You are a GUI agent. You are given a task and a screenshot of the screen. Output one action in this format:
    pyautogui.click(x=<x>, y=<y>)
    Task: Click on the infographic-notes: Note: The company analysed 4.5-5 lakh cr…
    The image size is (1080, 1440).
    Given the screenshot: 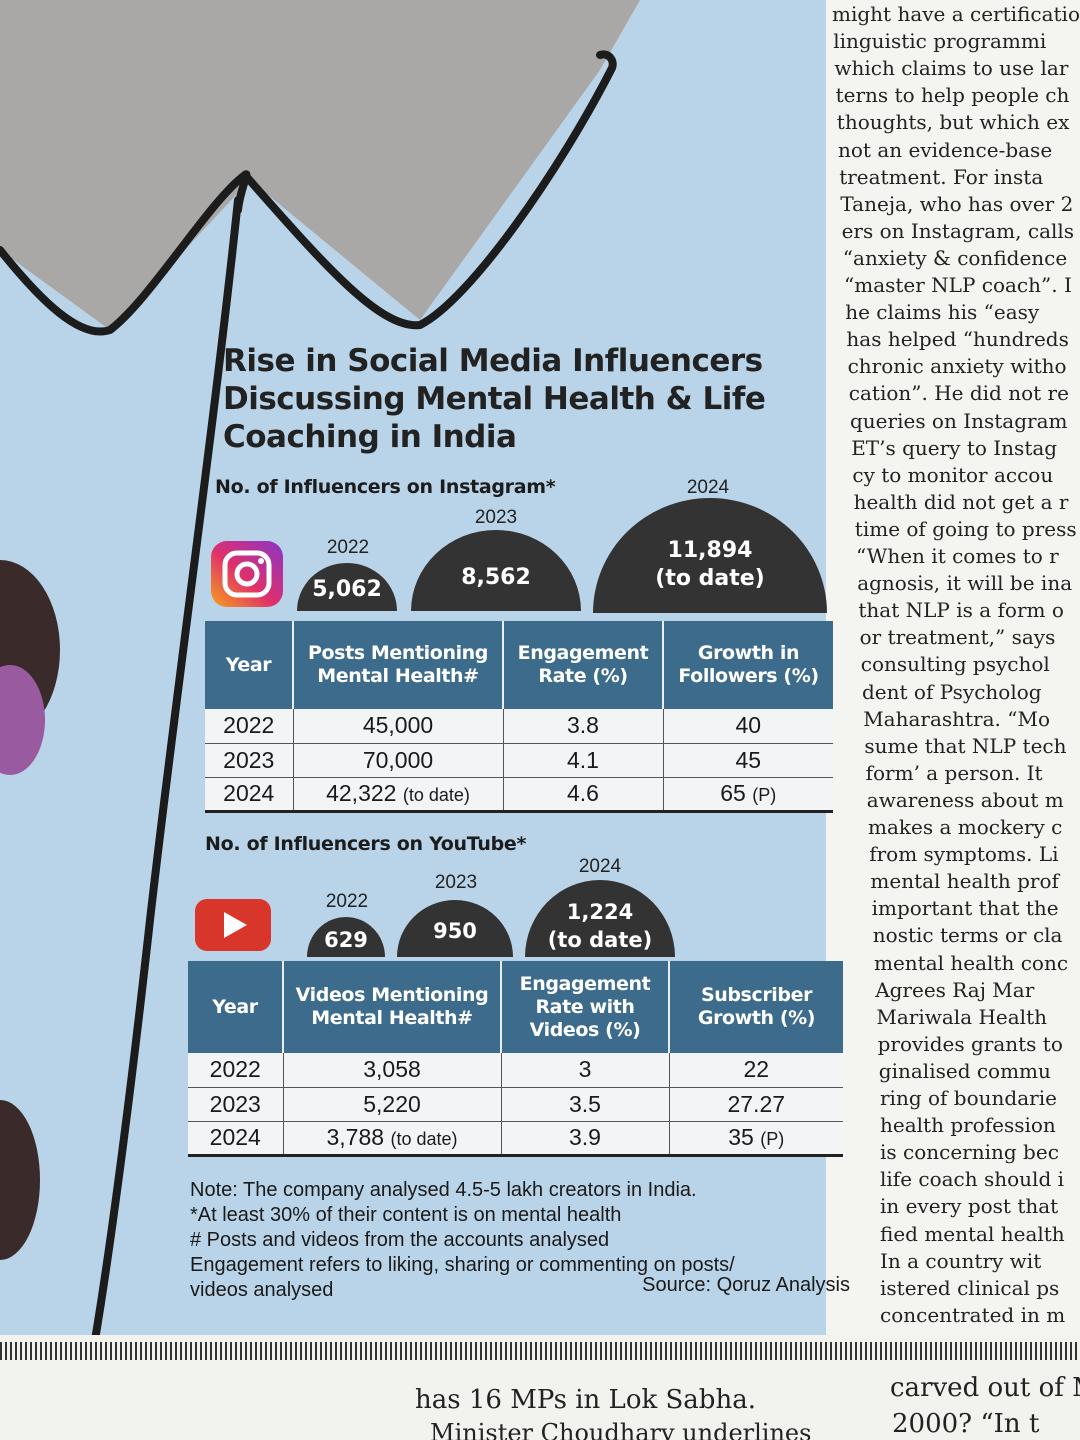 What is the action you would take?
    pyautogui.click(x=520, y=1240)
    